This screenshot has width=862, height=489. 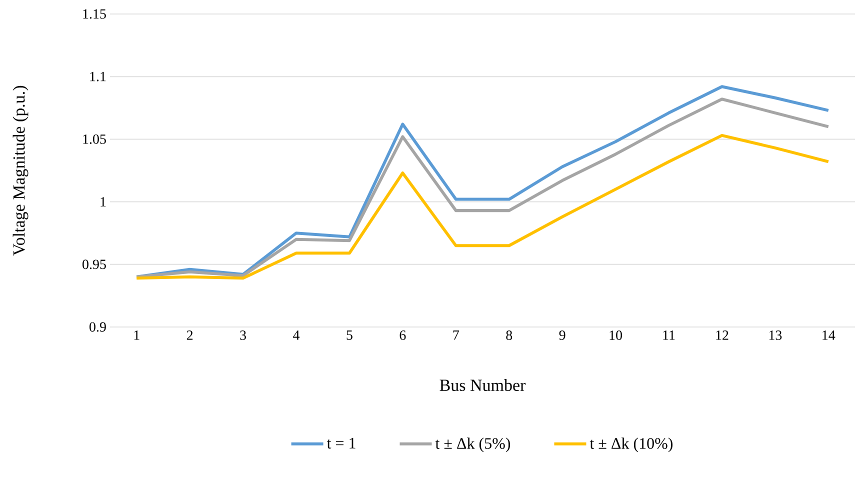 What do you see at coordinates (94, 265) in the screenshot?
I see `y-tick-label: 0.95` at bounding box center [94, 265].